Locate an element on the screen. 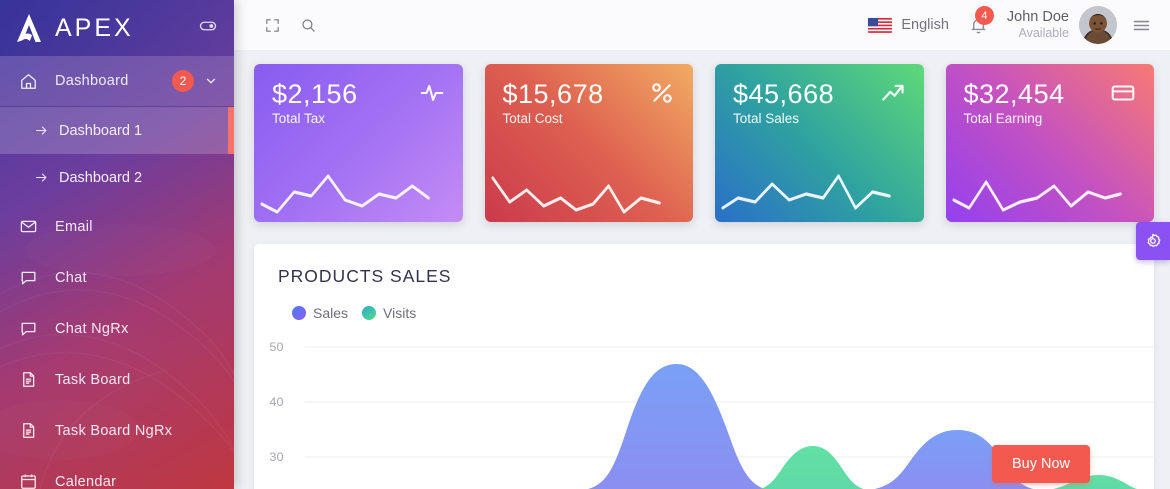  sidebar-item-label: Dashboard is located at coordinates (92, 81).